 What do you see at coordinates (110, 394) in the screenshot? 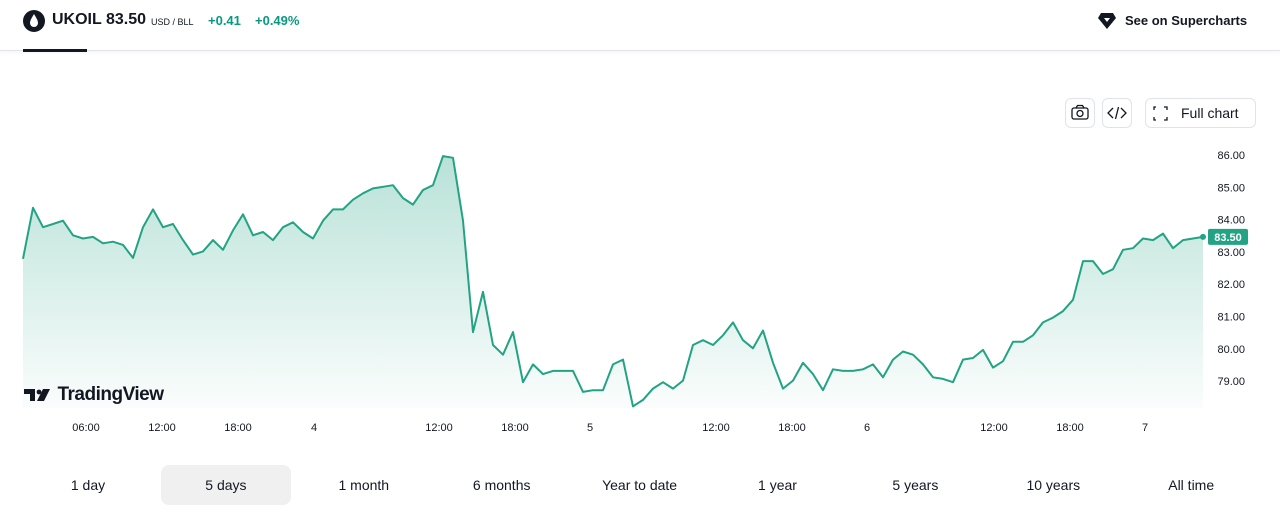
I see `branding-text: TradingView` at bounding box center [110, 394].